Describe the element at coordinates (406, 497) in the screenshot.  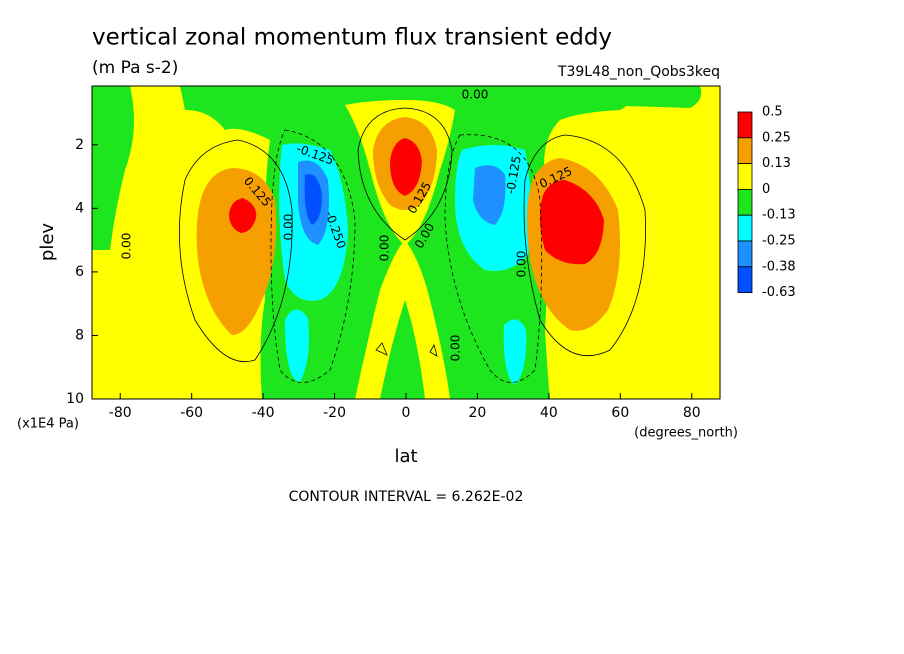
I see `footnote: CONTOUR INTERVAL = 6.262E-02` at that location.